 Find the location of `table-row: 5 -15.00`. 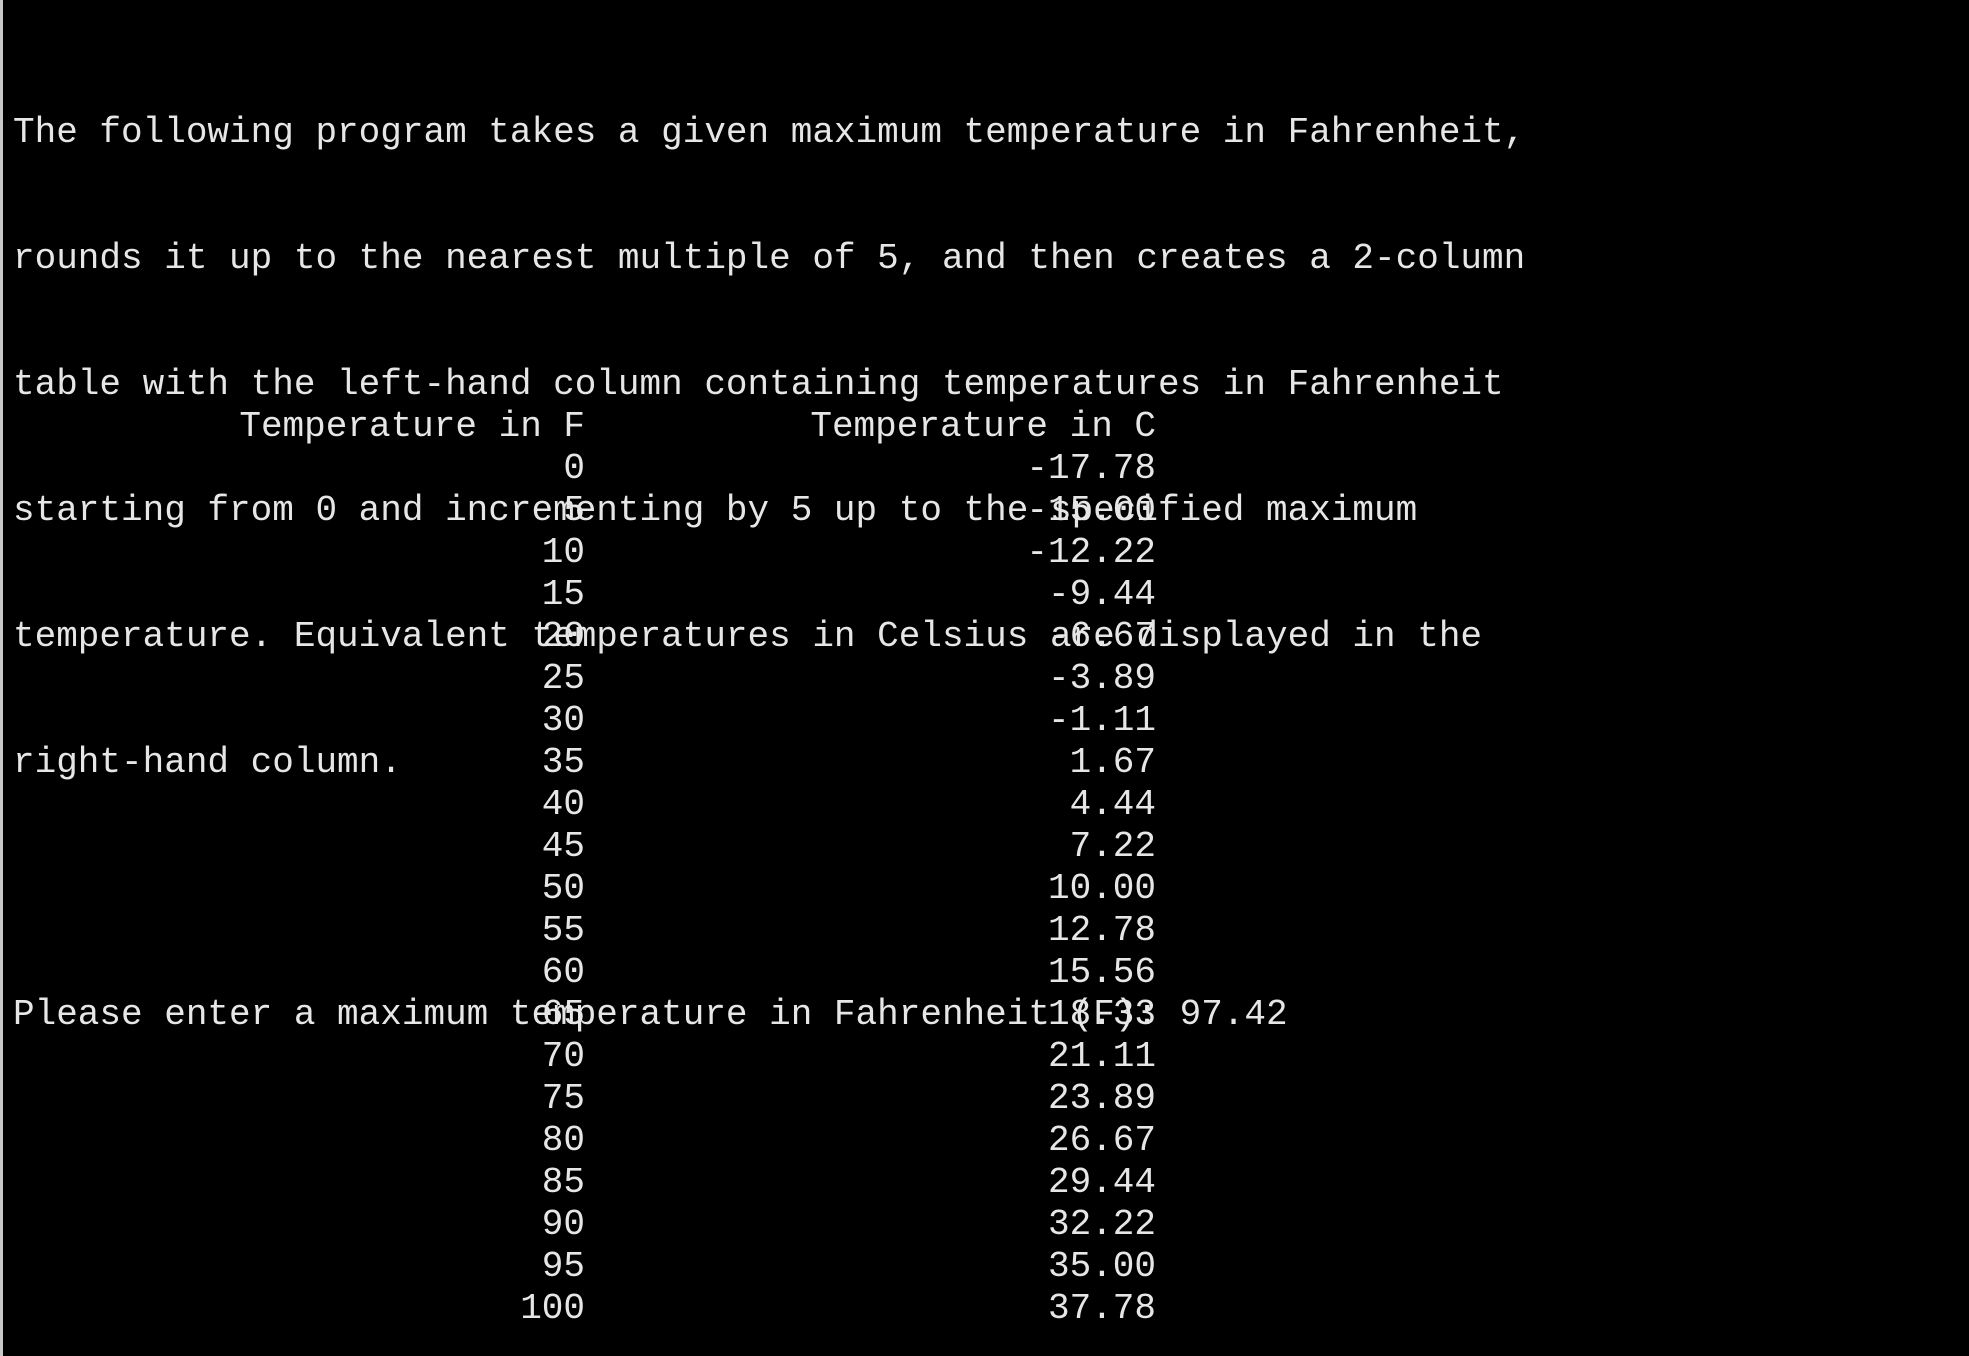

table-row: 5 -15.00 is located at coordinates (984, 511).